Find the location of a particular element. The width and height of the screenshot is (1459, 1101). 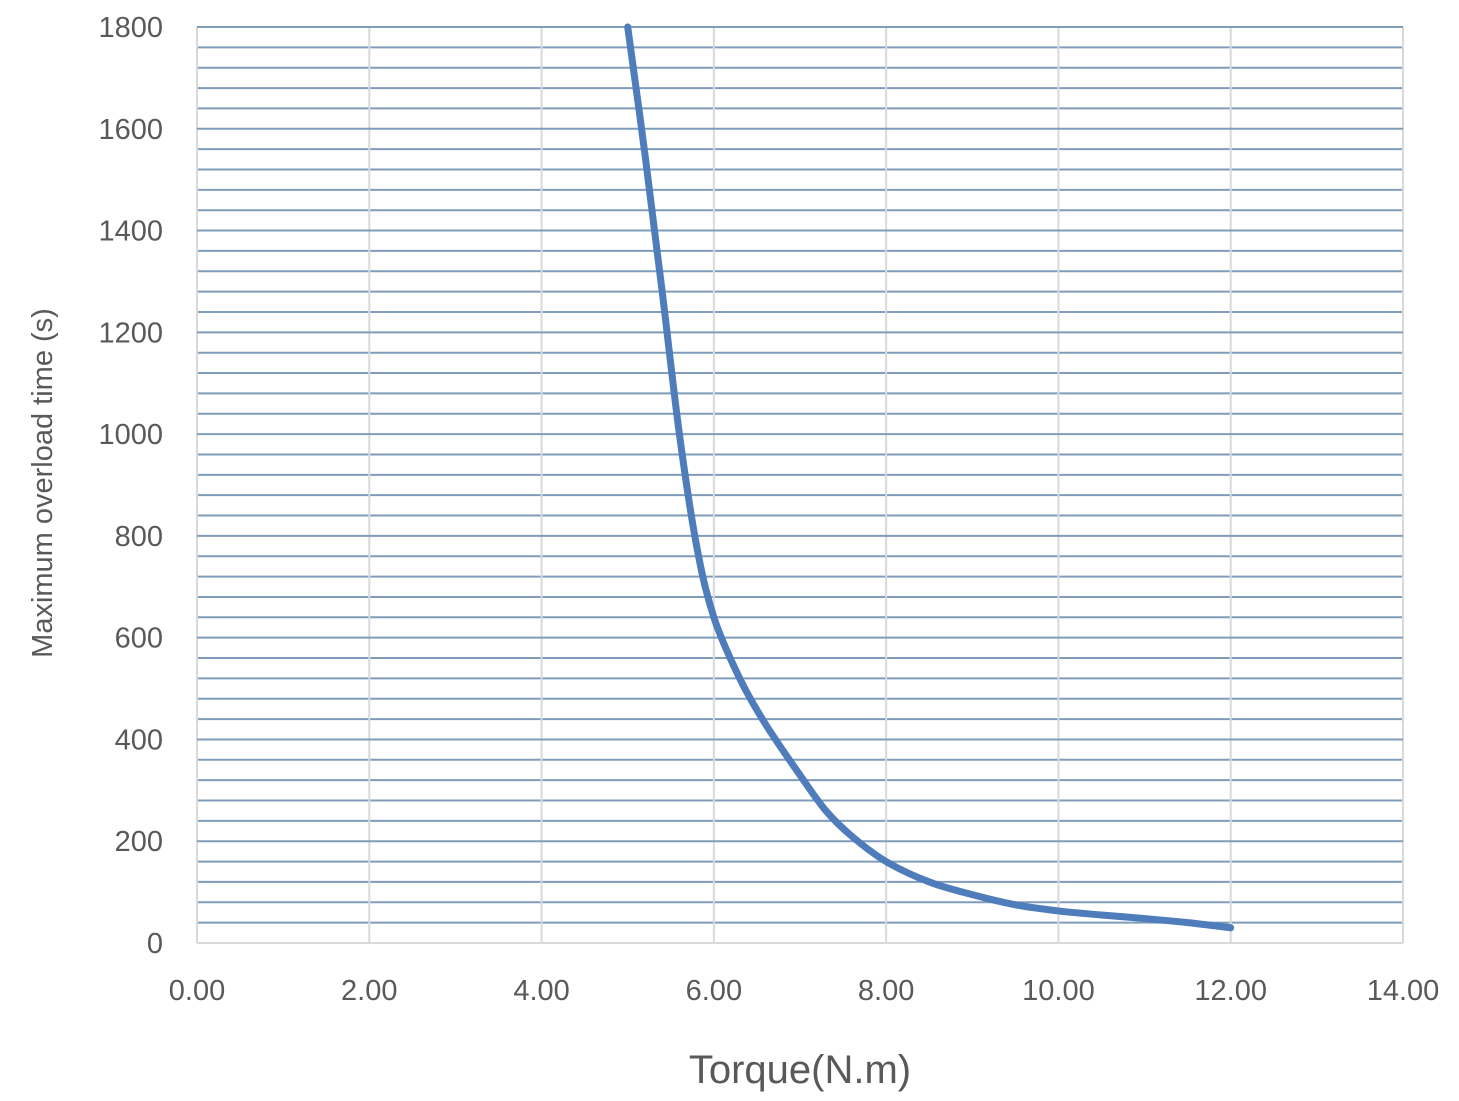

y-tick-label: 1400 is located at coordinates (130, 232).